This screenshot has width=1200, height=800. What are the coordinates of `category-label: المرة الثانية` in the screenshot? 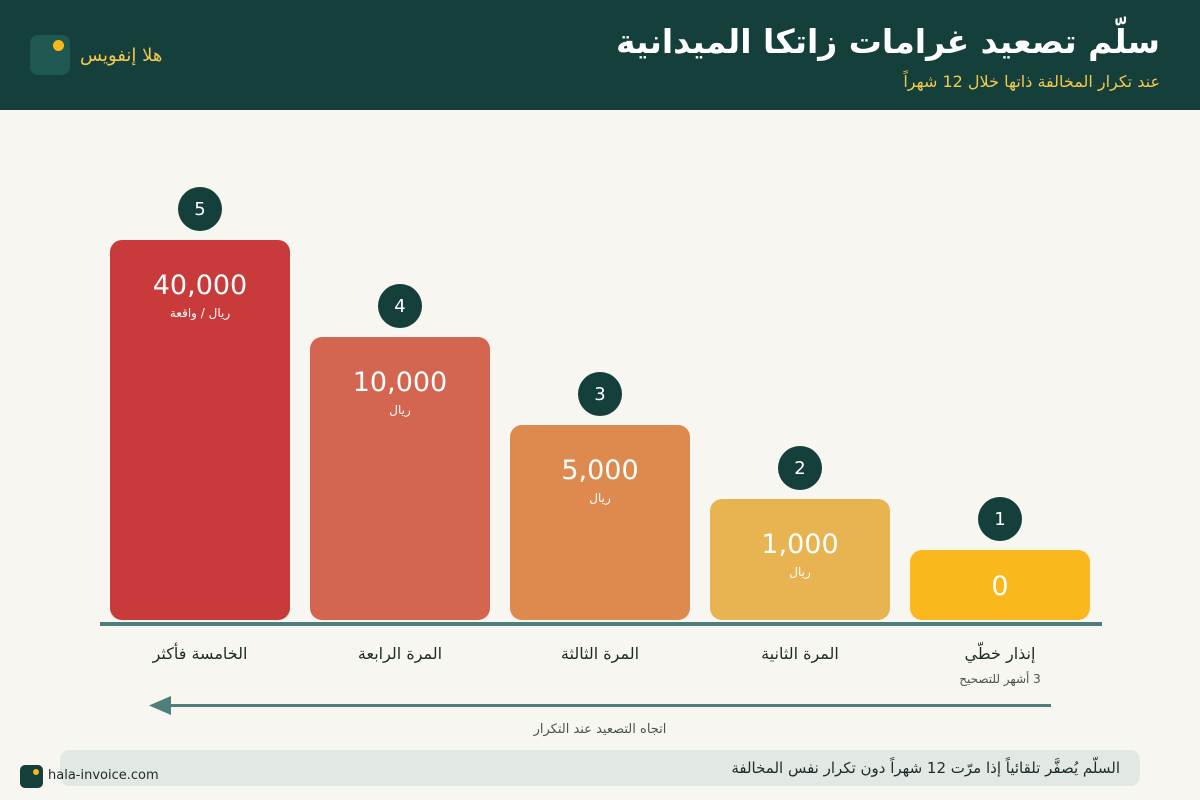 It's located at (800, 654).